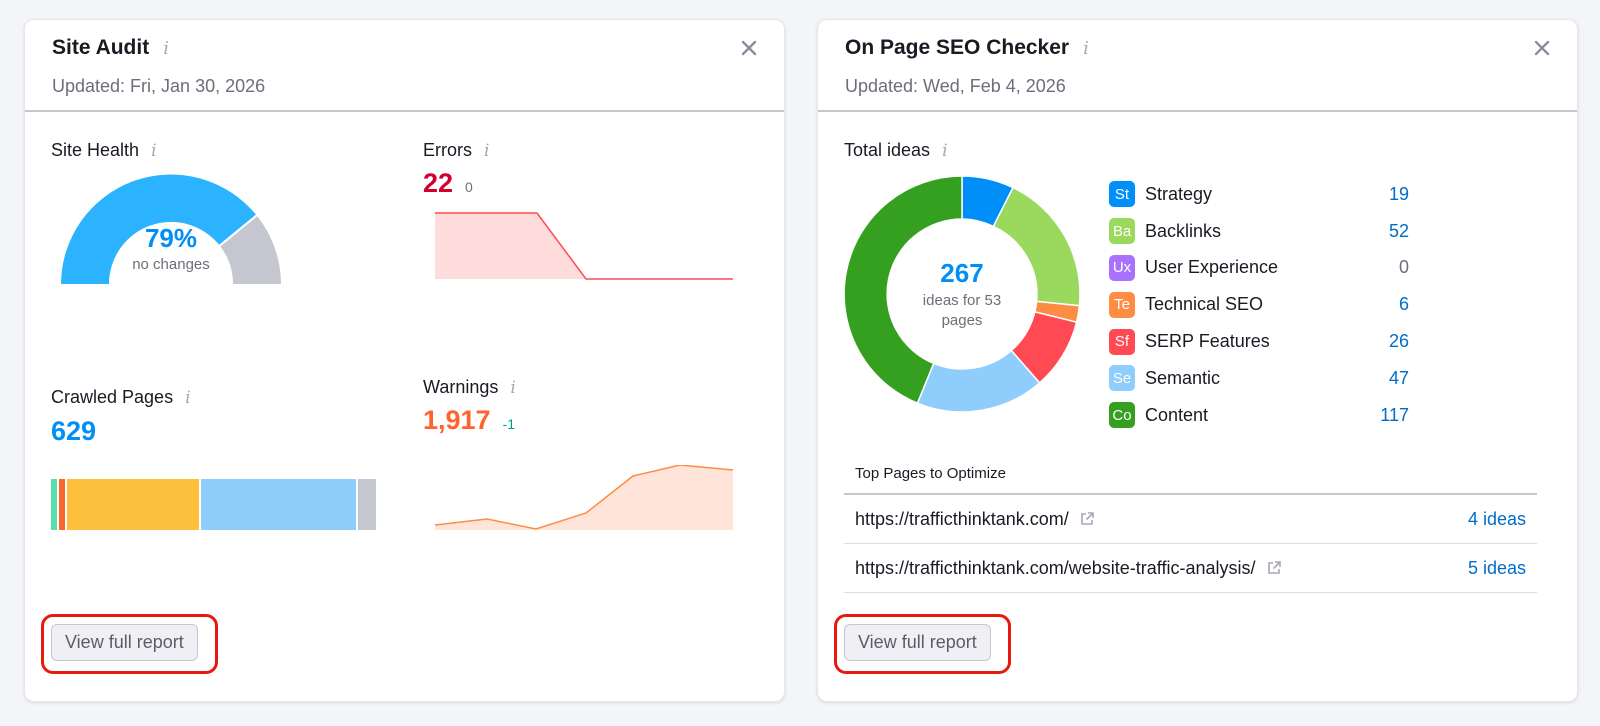  Describe the element at coordinates (1183, 230) in the screenshot. I see `legend-label: Backlinks` at that location.